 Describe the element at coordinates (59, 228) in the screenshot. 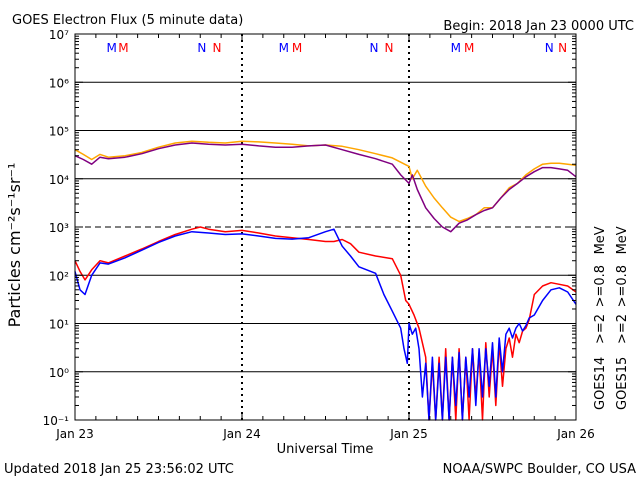

I see `y-tick-label: 10³` at that location.